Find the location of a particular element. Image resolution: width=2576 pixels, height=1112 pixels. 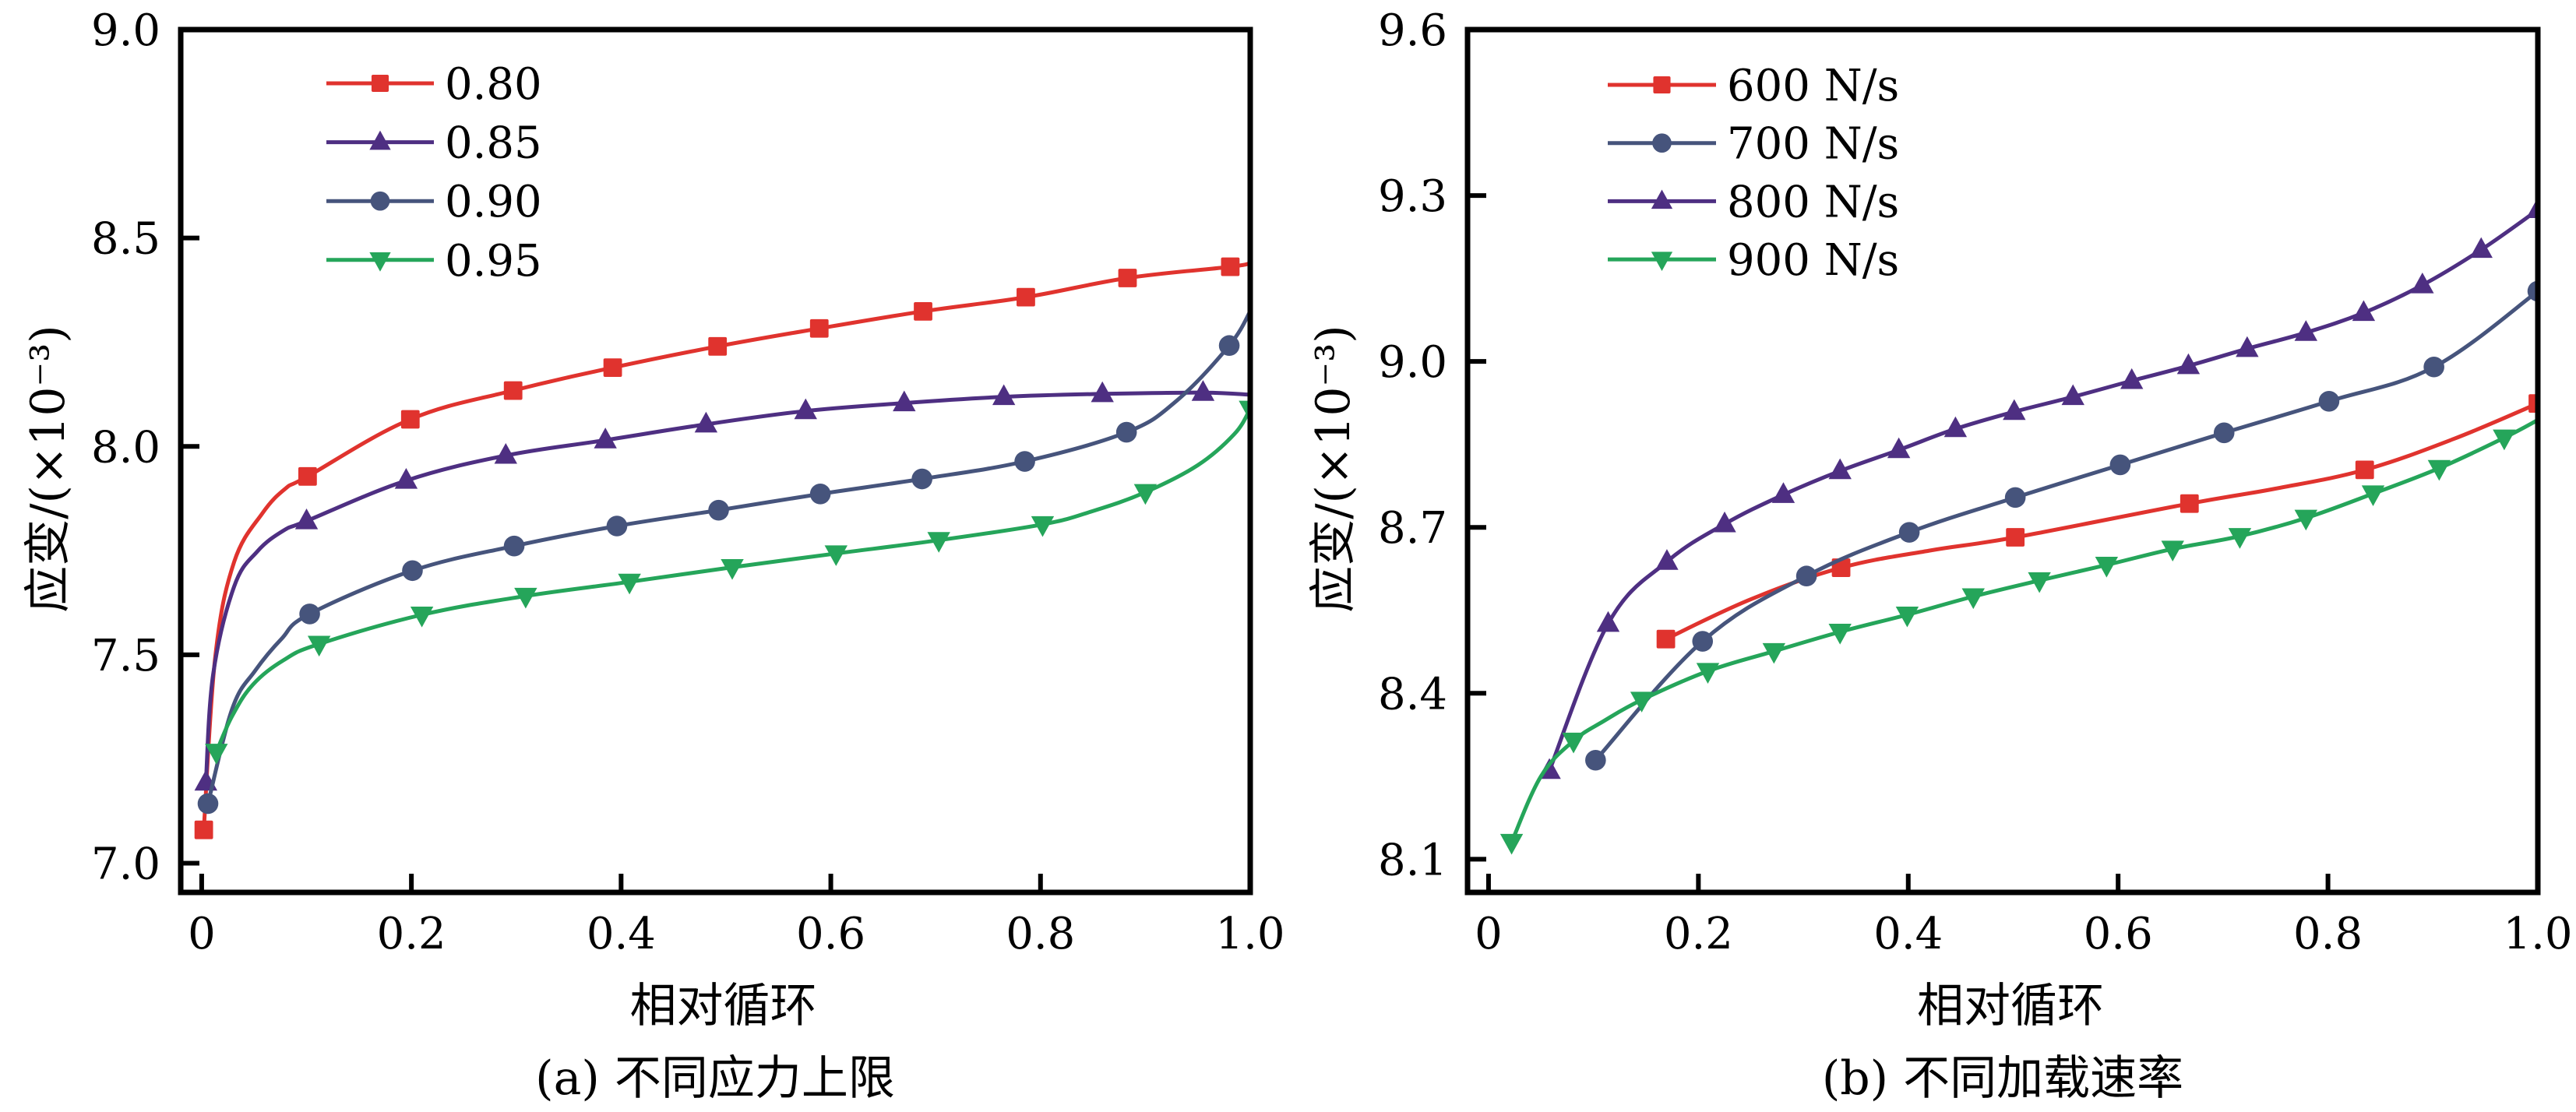

legend-item: 700 N/s is located at coordinates (1754, 144).